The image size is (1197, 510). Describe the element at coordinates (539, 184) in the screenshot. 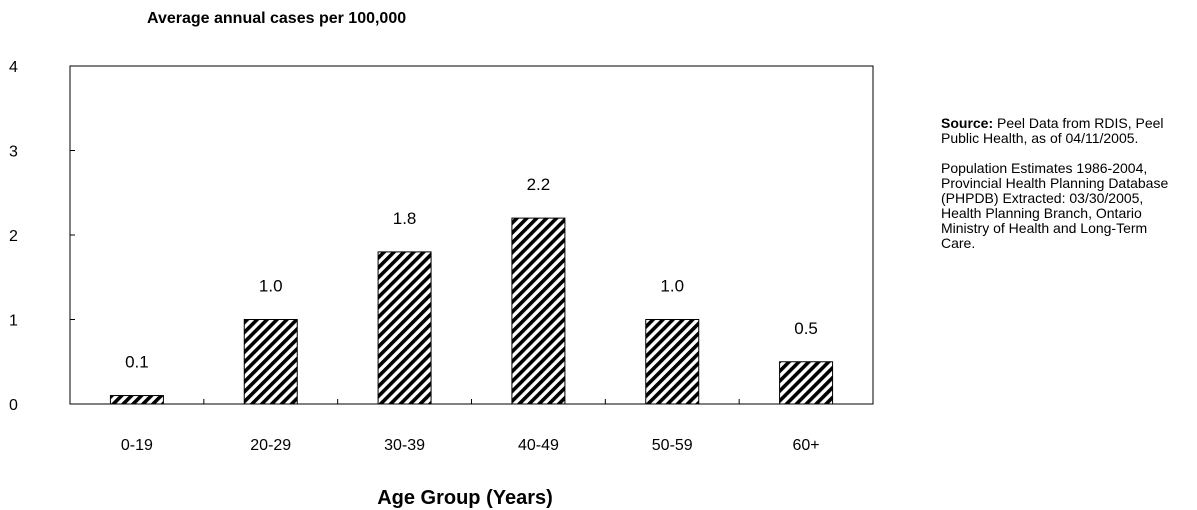

I see `bar-data-label: 2.2` at that location.